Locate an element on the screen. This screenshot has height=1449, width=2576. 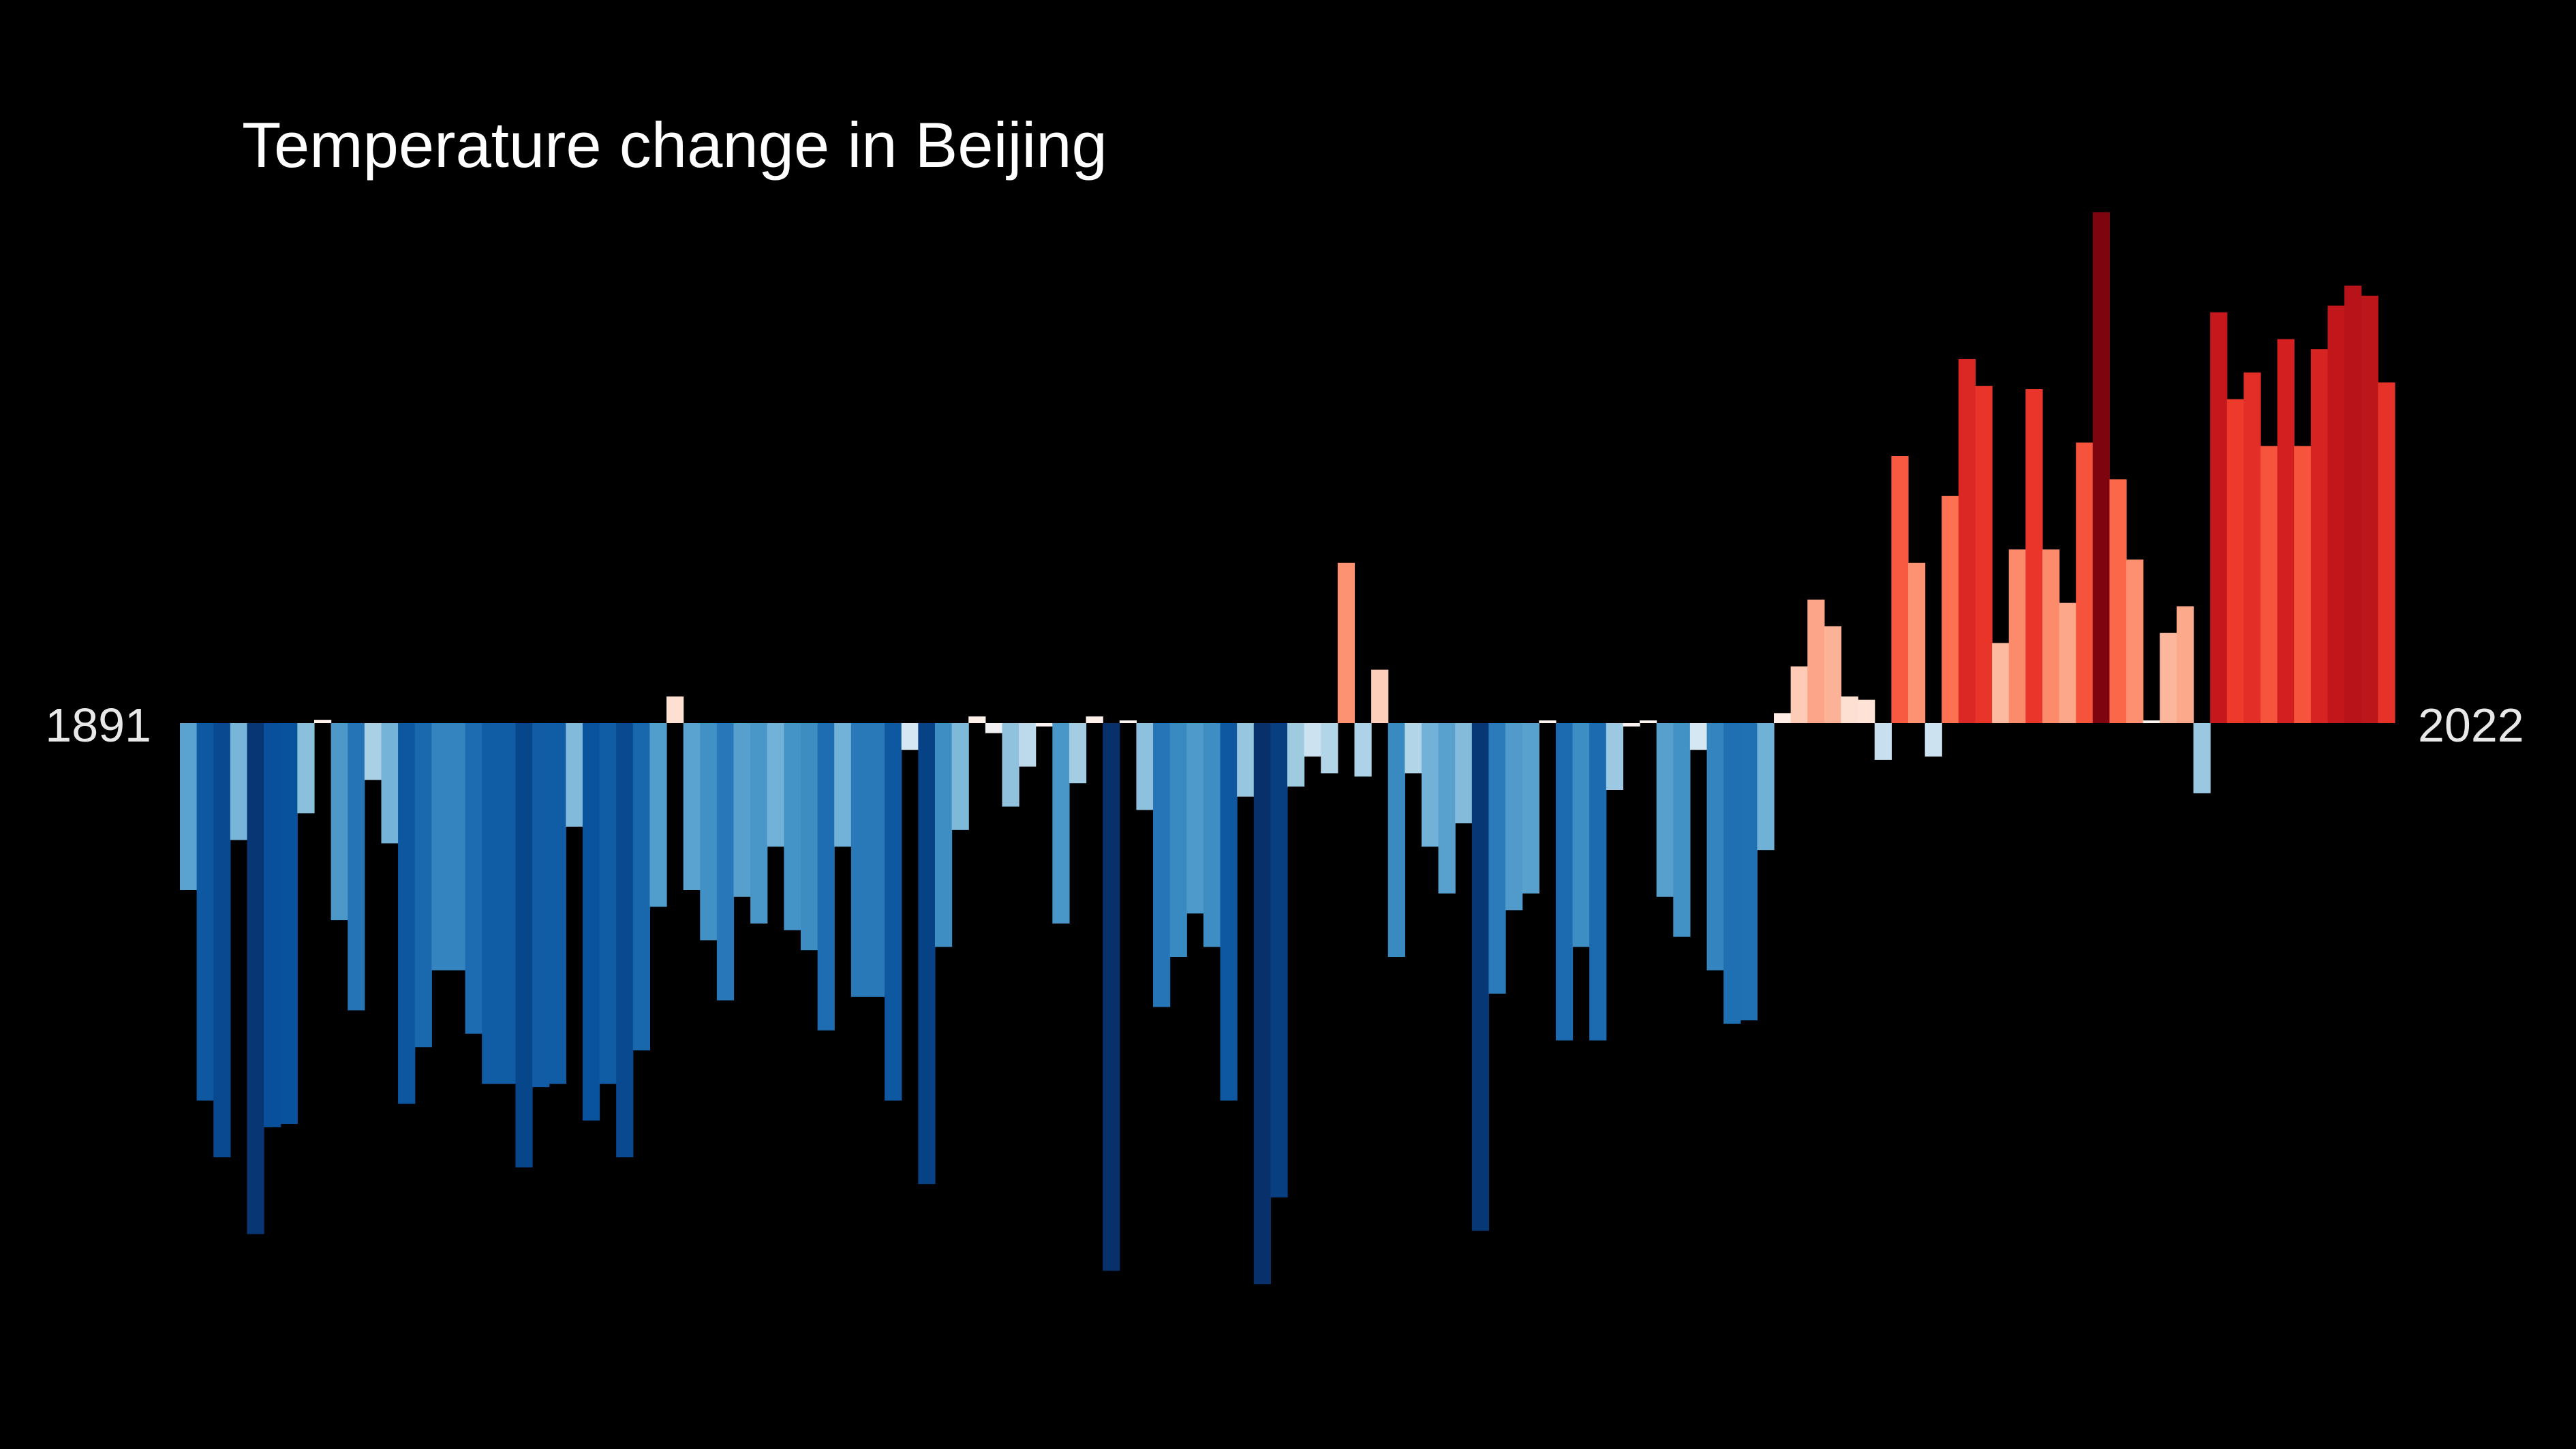
bar-1907 is located at coordinates (457, 847).